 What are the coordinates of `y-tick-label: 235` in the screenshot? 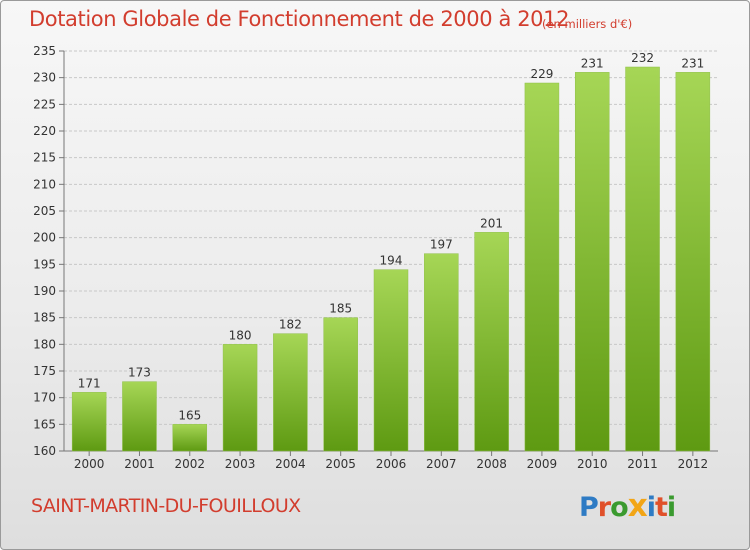 It's located at (44, 51).